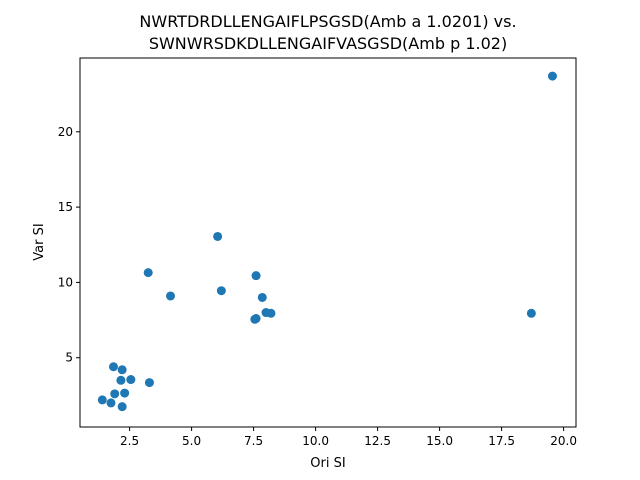  What do you see at coordinates (65, 207) in the screenshot?
I see `y-tick-label: 15` at bounding box center [65, 207].